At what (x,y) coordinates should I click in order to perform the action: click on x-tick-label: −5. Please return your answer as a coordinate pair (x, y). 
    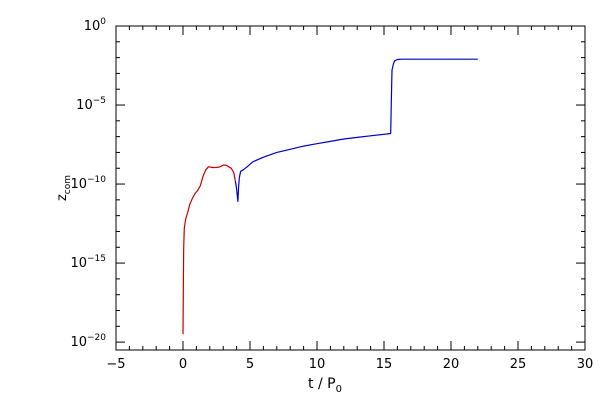
    Looking at the image, I should click on (115, 364).